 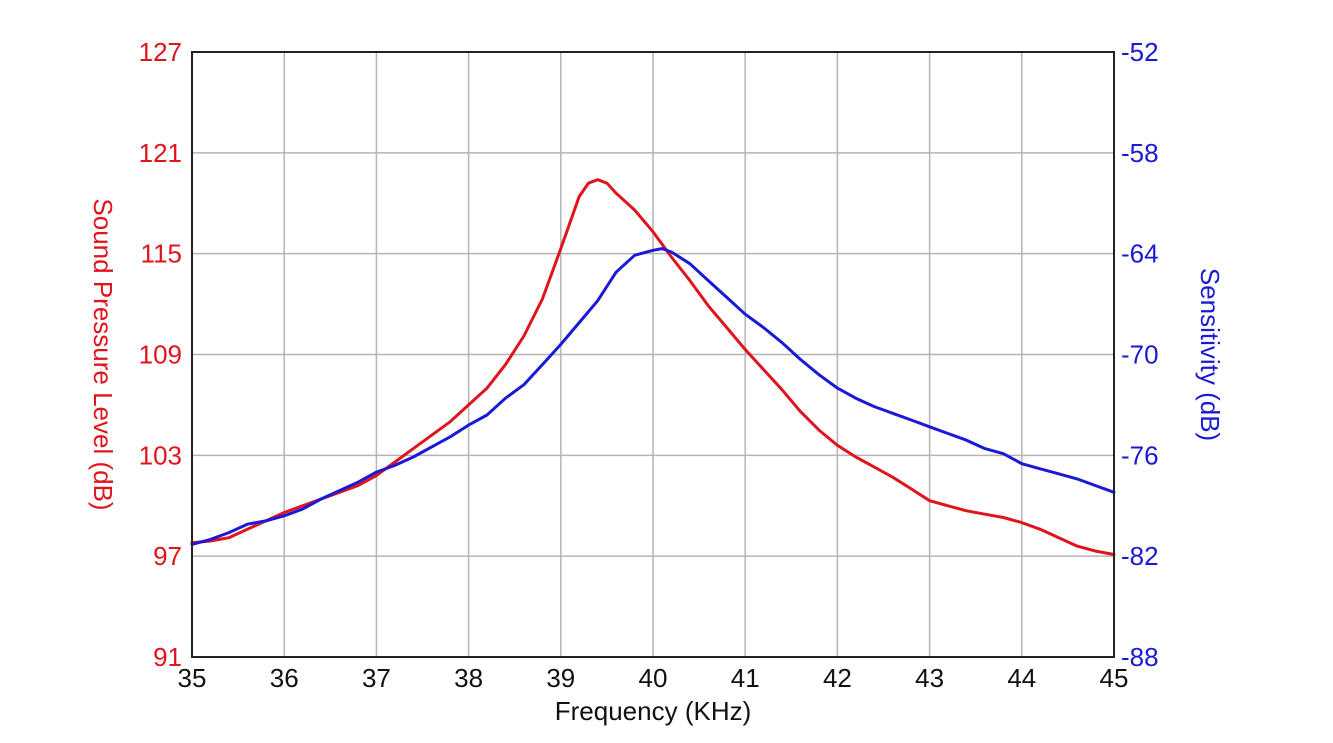 I want to click on right-tick-label: -70, so click(x=1140, y=355).